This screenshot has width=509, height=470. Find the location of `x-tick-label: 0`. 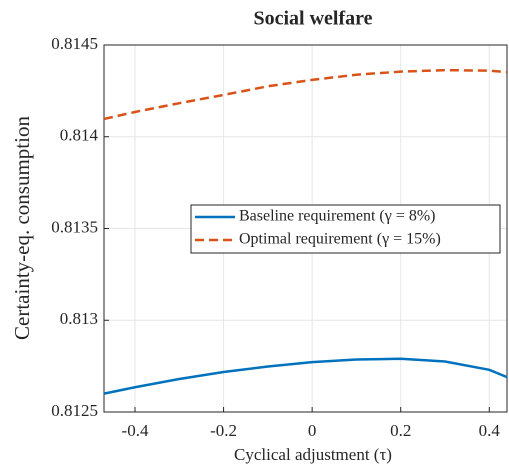

x-tick-label: 0 is located at coordinates (312, 430).